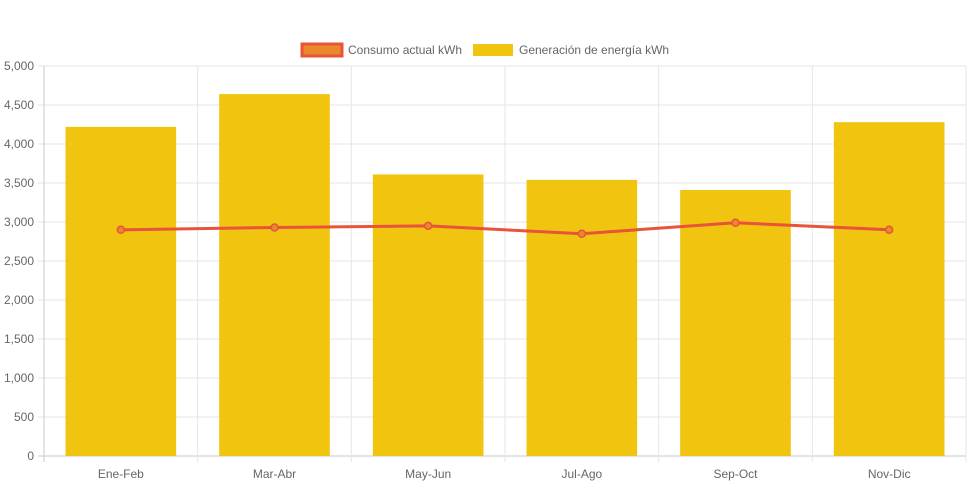 The height and width of the screenshot is (485, 971). What do you see at coordinates (581, 474) in the screenshot?
I see `x-tick-label: Jul-Ago` at bounding box center [581, 474].